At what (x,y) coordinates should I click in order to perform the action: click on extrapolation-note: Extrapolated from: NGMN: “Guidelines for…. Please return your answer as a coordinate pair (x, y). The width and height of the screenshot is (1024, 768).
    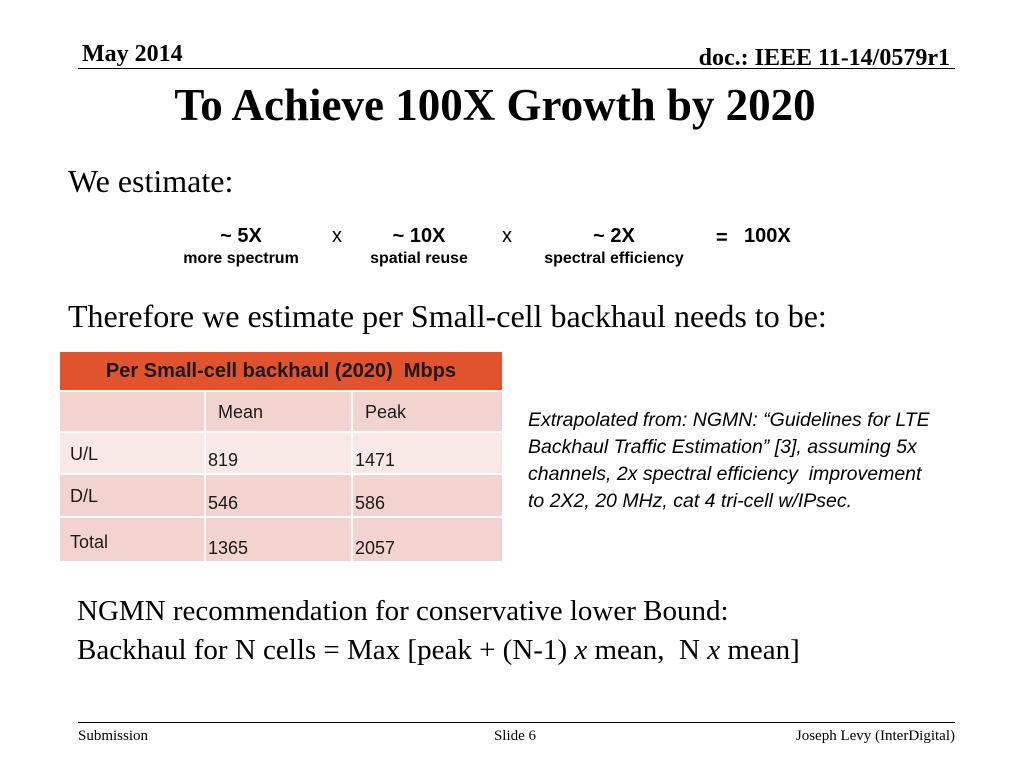
    Looking at the image, I should click on (729, 461).